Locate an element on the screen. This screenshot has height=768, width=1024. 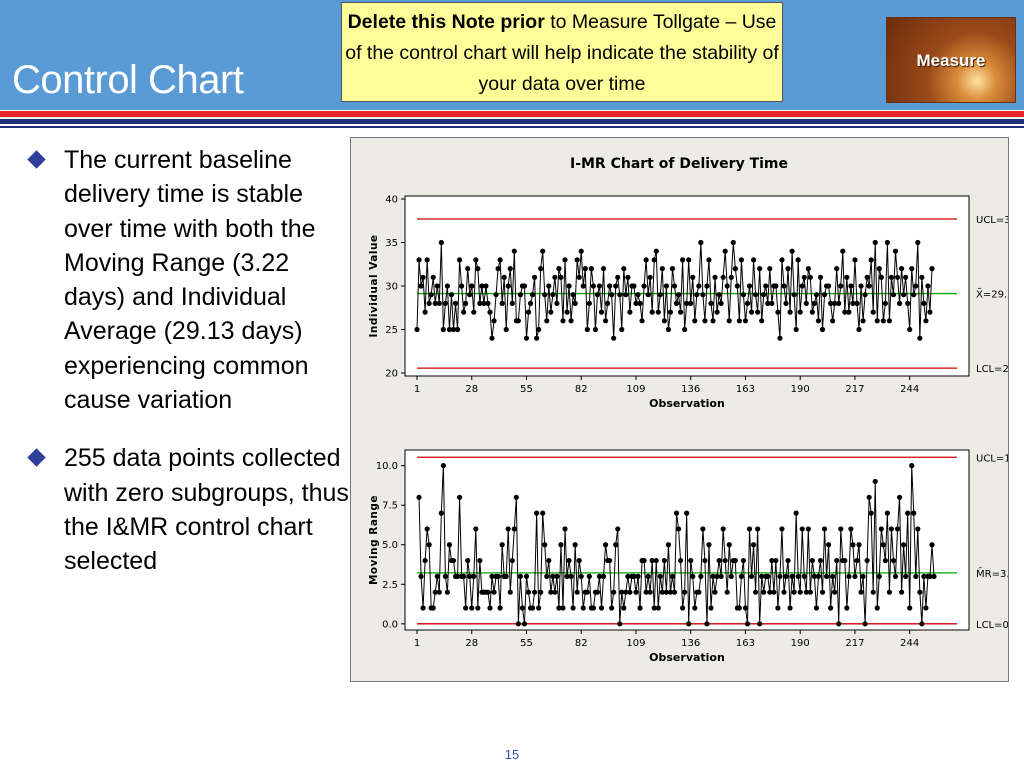
x-tick-label: 244 is located at coordinates (909, 389).